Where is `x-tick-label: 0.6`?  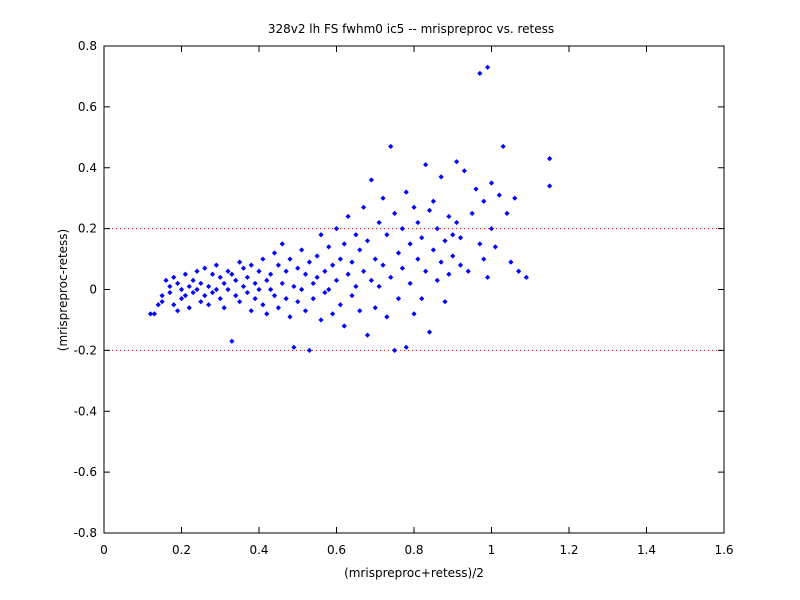 x-tick-label: 0.6 is located at coordinates (336, 550).